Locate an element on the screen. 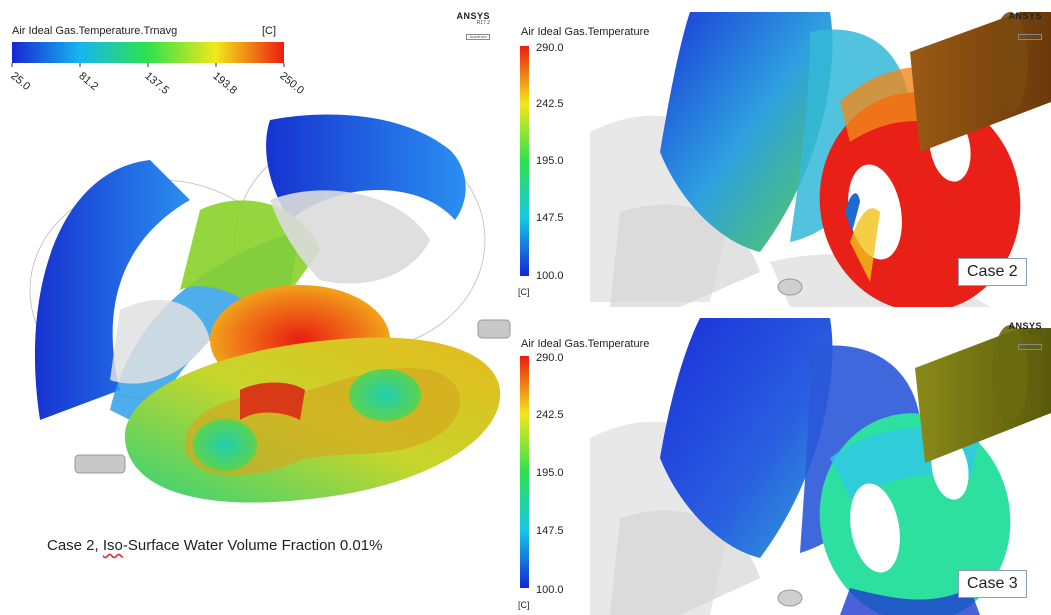 The width and height of the screenshot is (1051, 615). left-colorbar is located at coordinates (148, 54).